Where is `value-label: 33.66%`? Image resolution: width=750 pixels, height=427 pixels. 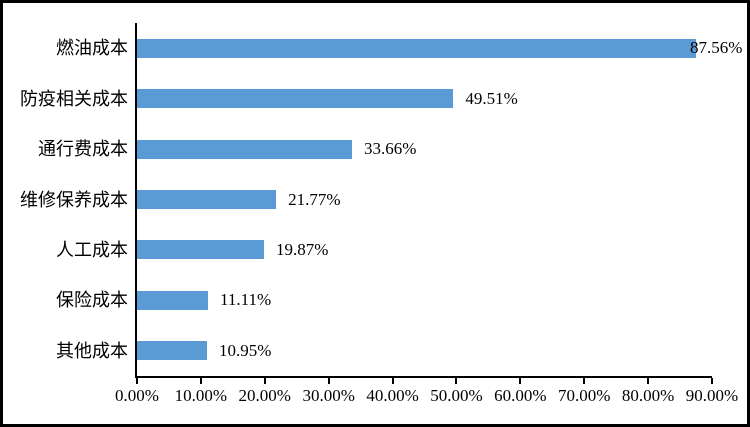
value-label: 33.66% is located at coordinates (390, 149).